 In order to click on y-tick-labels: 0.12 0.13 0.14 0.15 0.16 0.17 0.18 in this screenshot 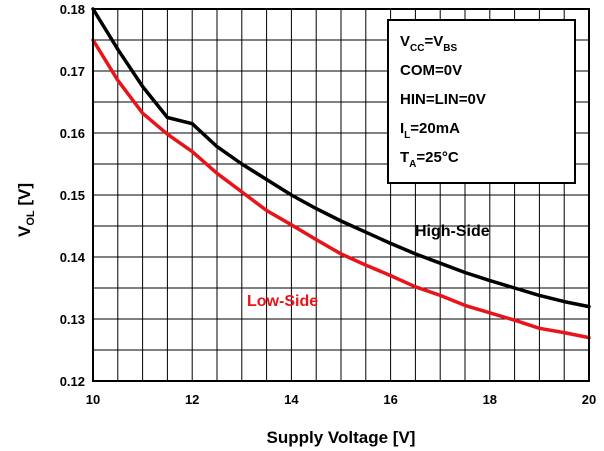, I will do `click(73, 195)`.